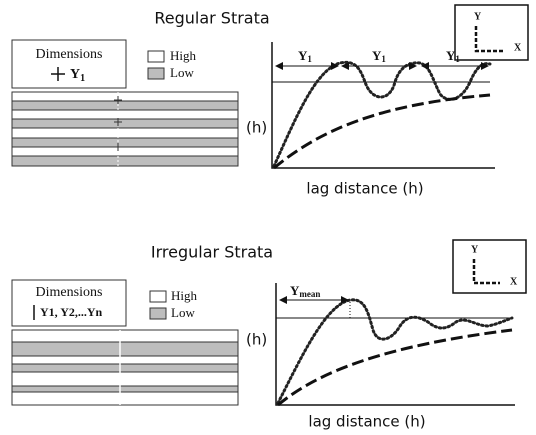  I want to click on dimensions-box: Dimensions Y1, Y2,...Yn, so click(69, 303).